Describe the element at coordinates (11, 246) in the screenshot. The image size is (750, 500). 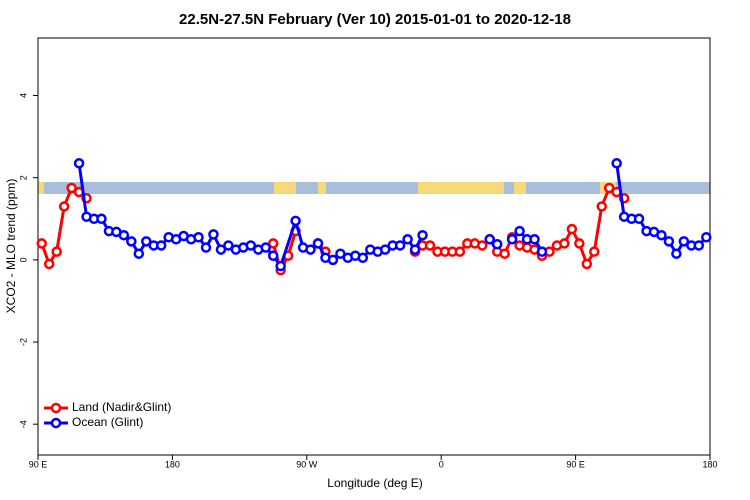
I see `y-axis-label: XCO2 - MLO trend (ppm)` at that location.